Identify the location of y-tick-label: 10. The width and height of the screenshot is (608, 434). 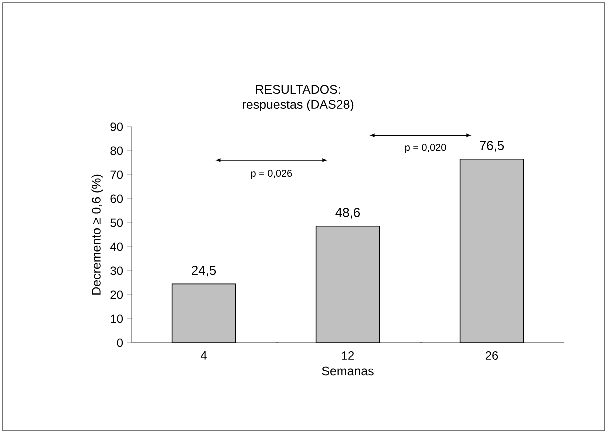
(117, 319).